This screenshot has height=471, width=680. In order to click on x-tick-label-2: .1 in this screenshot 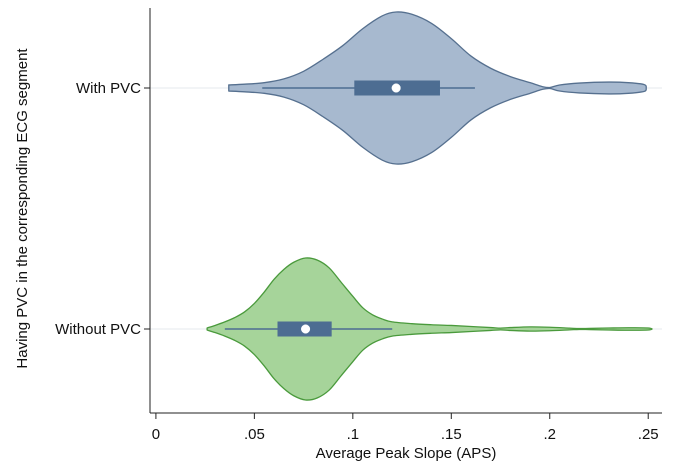, I will do `click(353, 434)`.